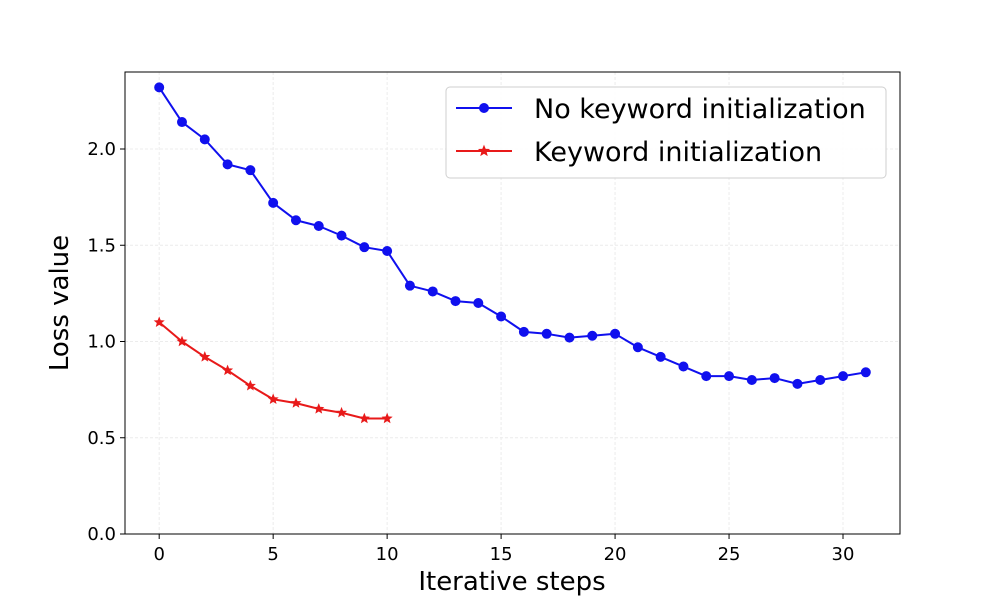 The image size is (1000, 600). Describe the element at coordinates (511, 582) in the screenshot. I see `x-axis-label: Iterative steps` at that location.